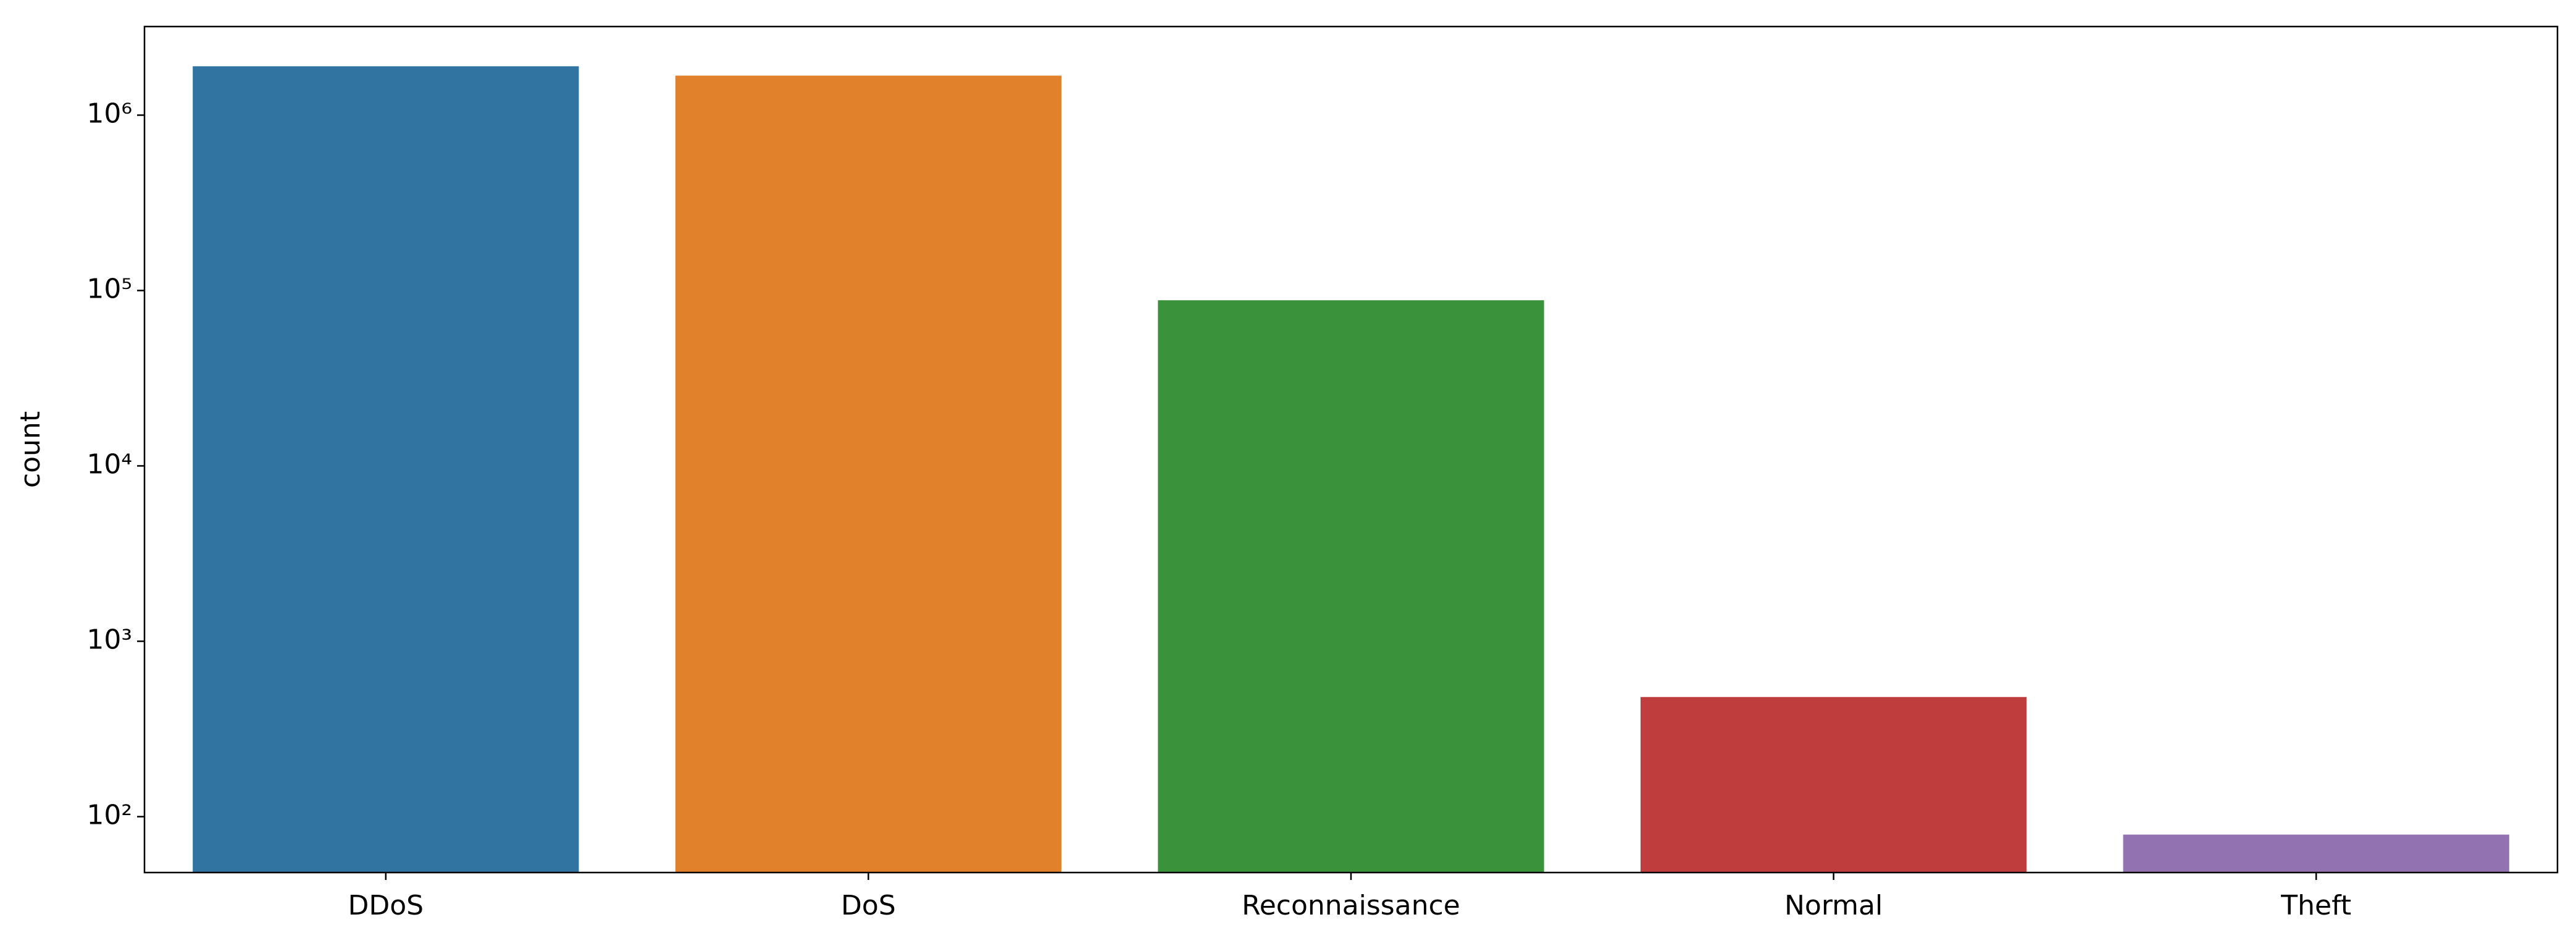 The width and height of the screenshot is (2576, 938). Describe the element at coordinates (386, 905) in the screenshot. I see `x-tick-label: DDoS` at that location.